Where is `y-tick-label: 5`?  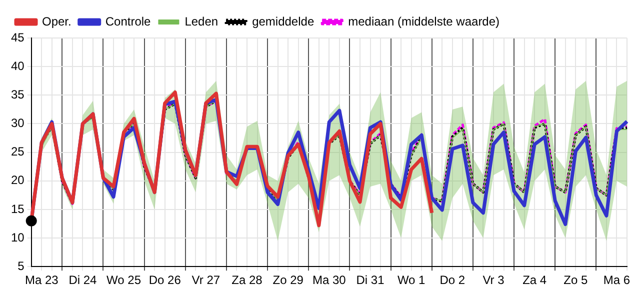 y-tick-label: 5 is located at coordinates (21, 265).